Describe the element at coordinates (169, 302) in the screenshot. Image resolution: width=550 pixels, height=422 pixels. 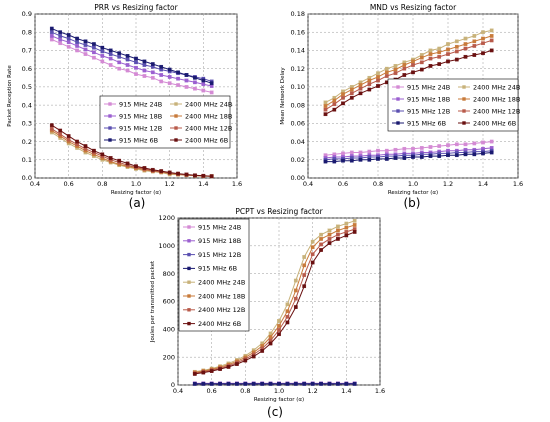
I see `y-tick-label: 600` at that location.